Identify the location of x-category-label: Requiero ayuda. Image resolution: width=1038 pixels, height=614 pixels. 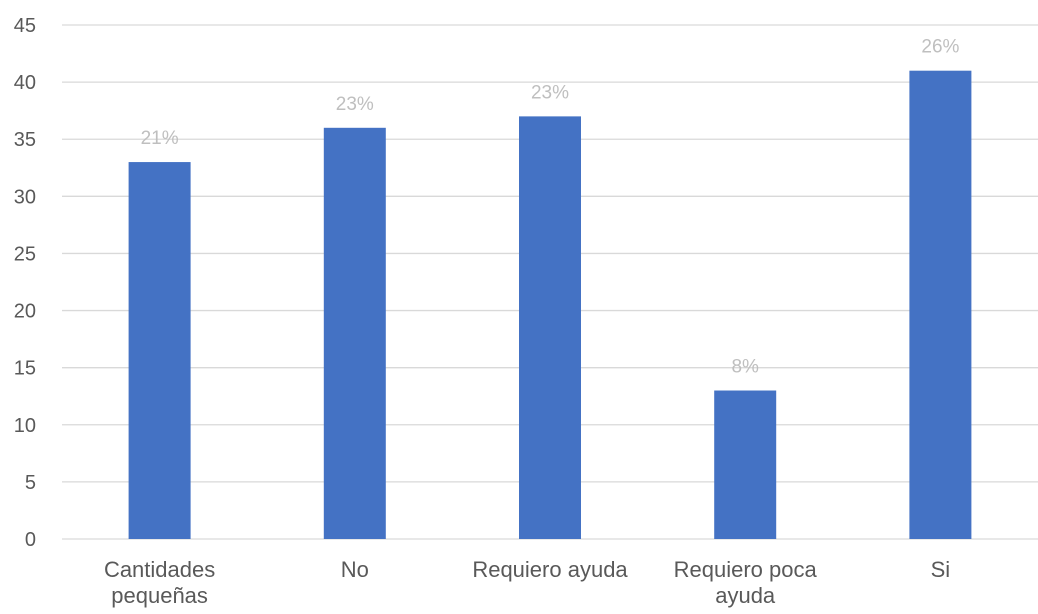
(550, 569).